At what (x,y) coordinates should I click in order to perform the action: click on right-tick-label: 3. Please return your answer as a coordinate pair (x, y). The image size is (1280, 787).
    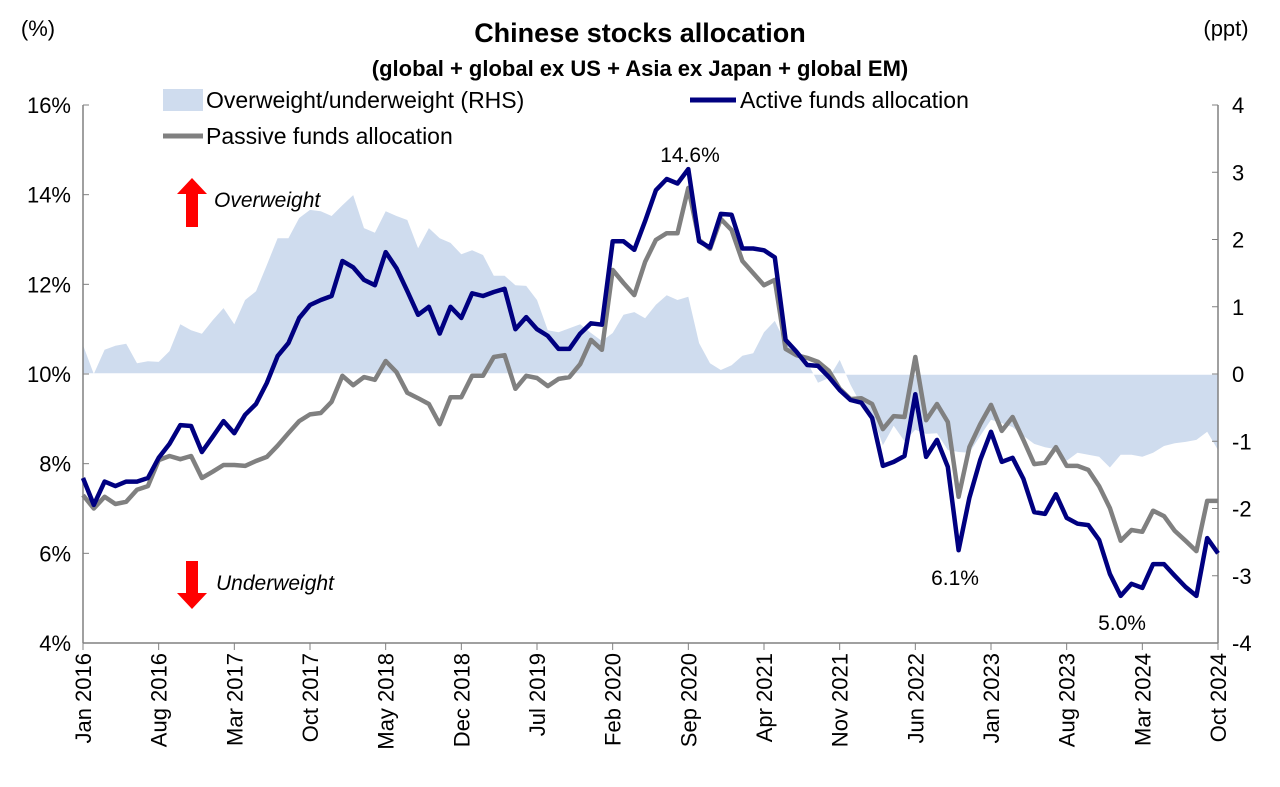
    Looking at the image, I should click on (1238, 172).